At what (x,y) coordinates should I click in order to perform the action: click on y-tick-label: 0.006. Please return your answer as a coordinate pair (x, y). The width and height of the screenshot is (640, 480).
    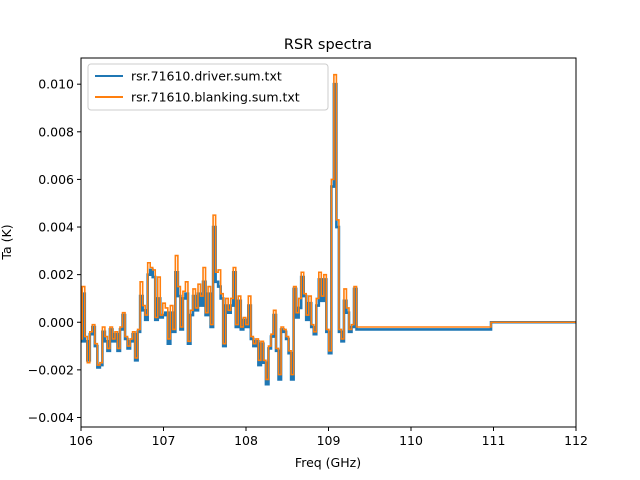
    Looking at the image, I should click on (56, 179).